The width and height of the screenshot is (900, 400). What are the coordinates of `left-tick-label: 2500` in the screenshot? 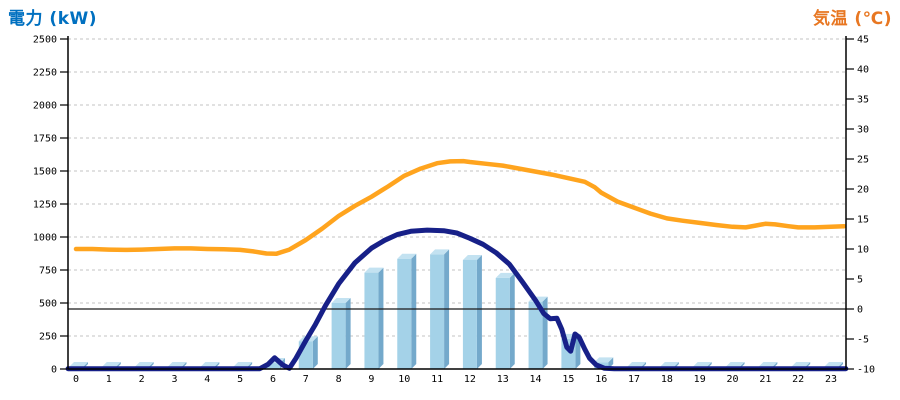 It's located at (45, 40).